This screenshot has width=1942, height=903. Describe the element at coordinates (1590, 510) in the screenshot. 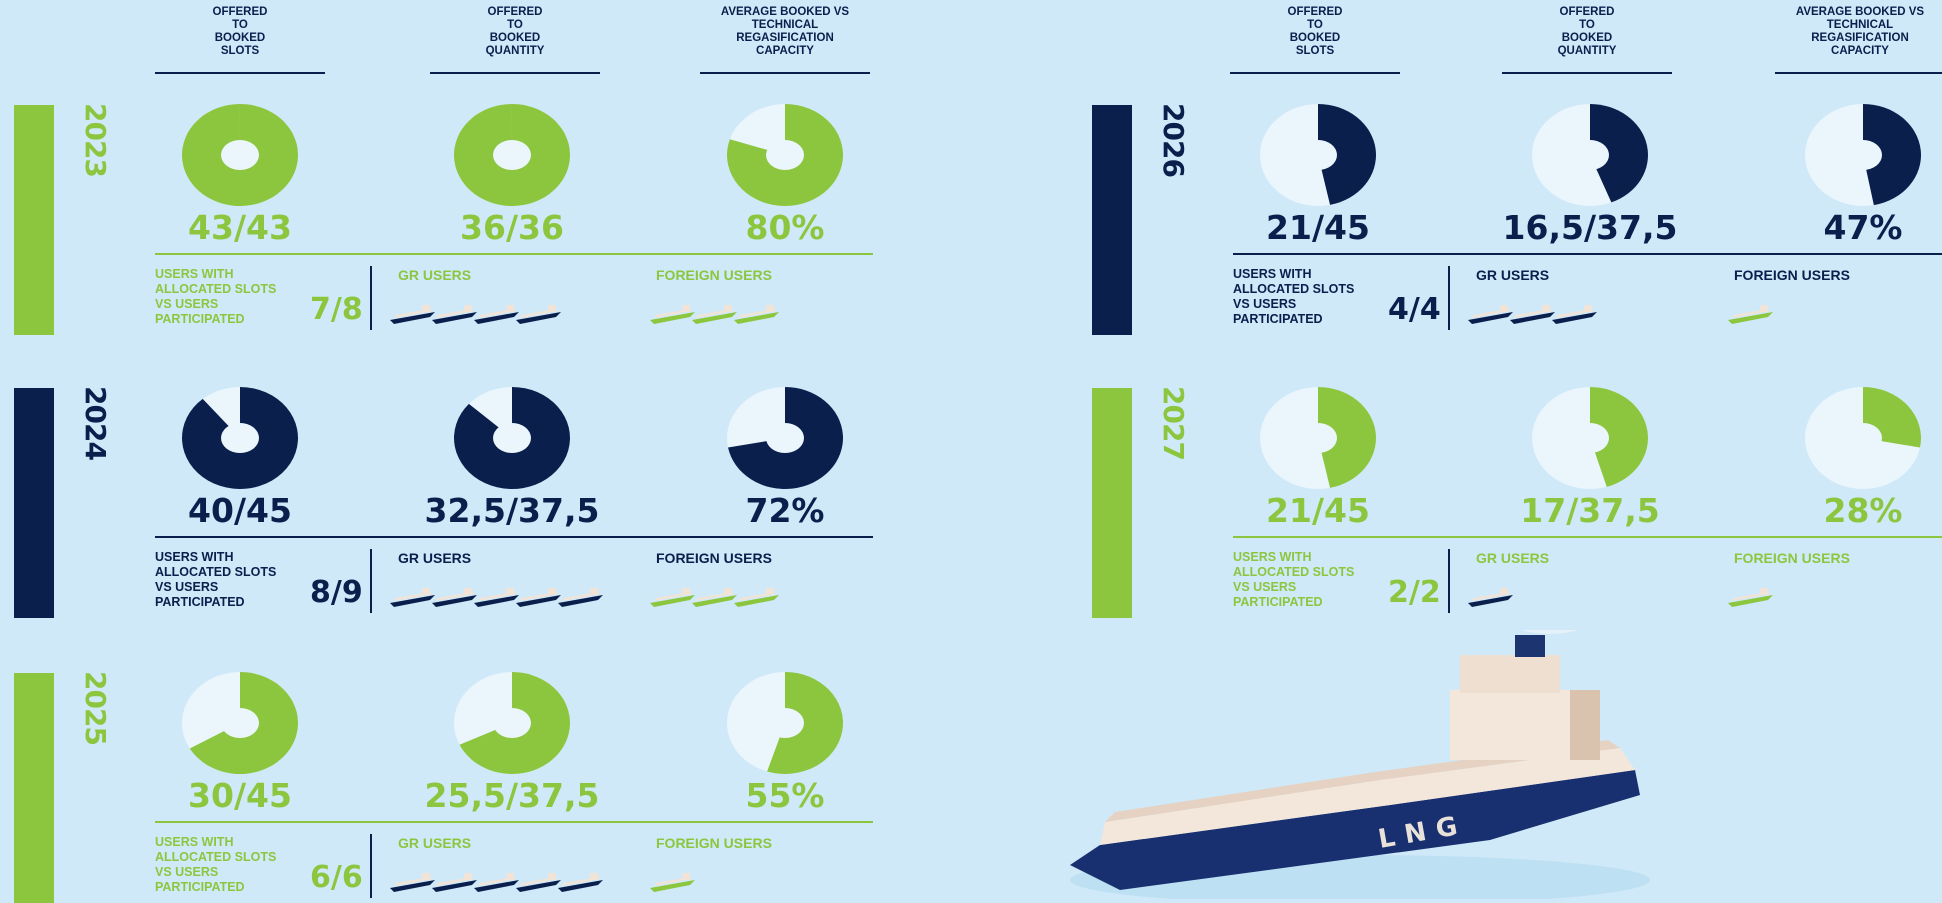

I see `metric-value: 17/37,5` at that location.